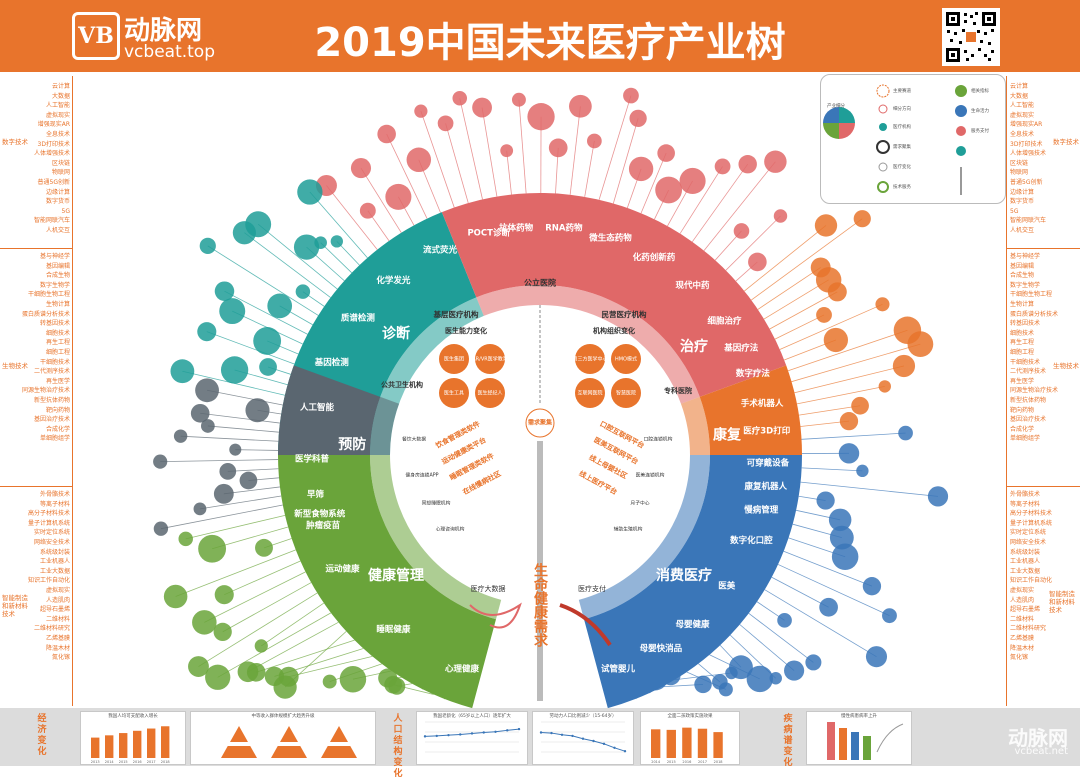 Image resolution: width=1080 pixels, height=780 pixels. I want to click on vcbeat-logo: VB 动脉网 vcbeat.top, so click(152, 36).